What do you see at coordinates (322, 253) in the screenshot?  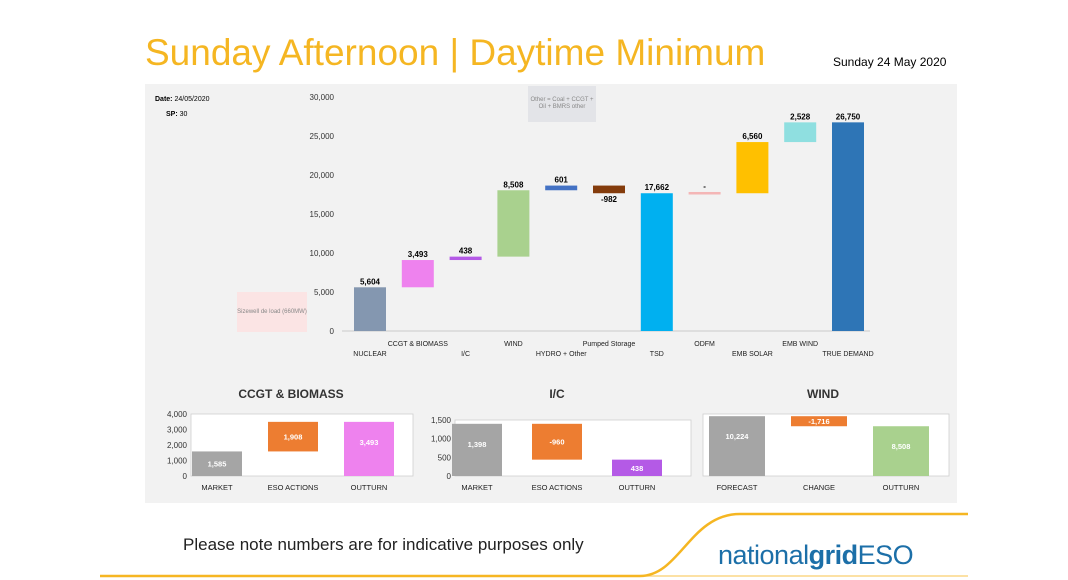 I see `y-tick-label: 10,000` at bounding box center [322, 253].